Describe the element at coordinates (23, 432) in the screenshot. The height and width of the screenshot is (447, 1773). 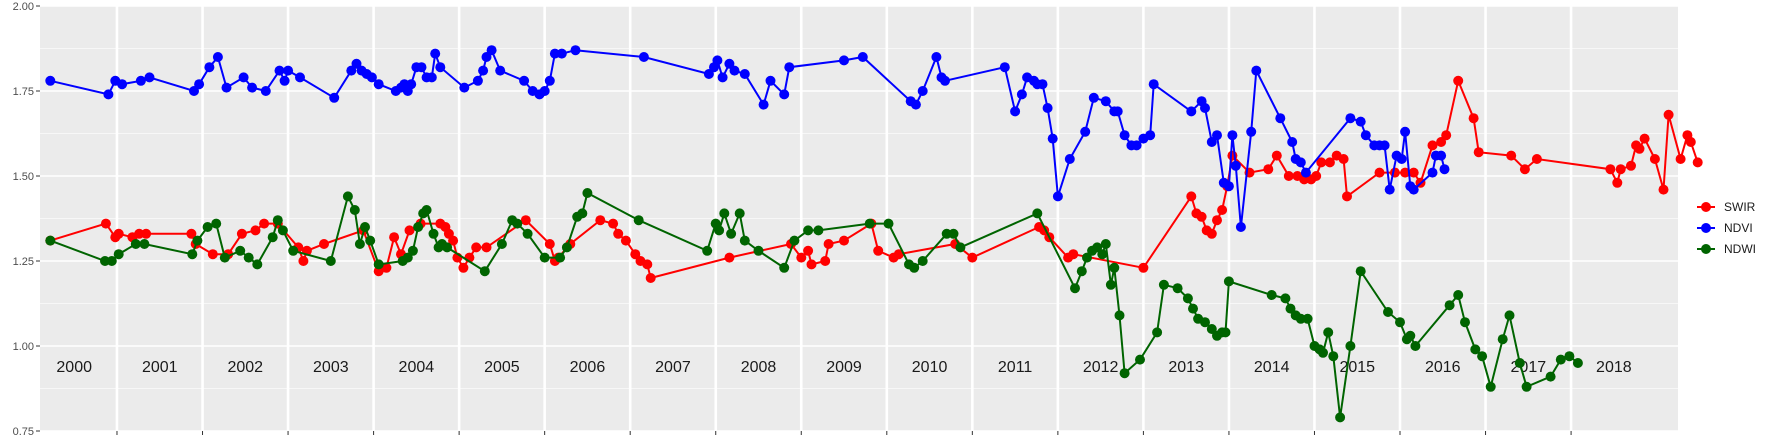
I see `y-tick-label: 0.75` at that location.